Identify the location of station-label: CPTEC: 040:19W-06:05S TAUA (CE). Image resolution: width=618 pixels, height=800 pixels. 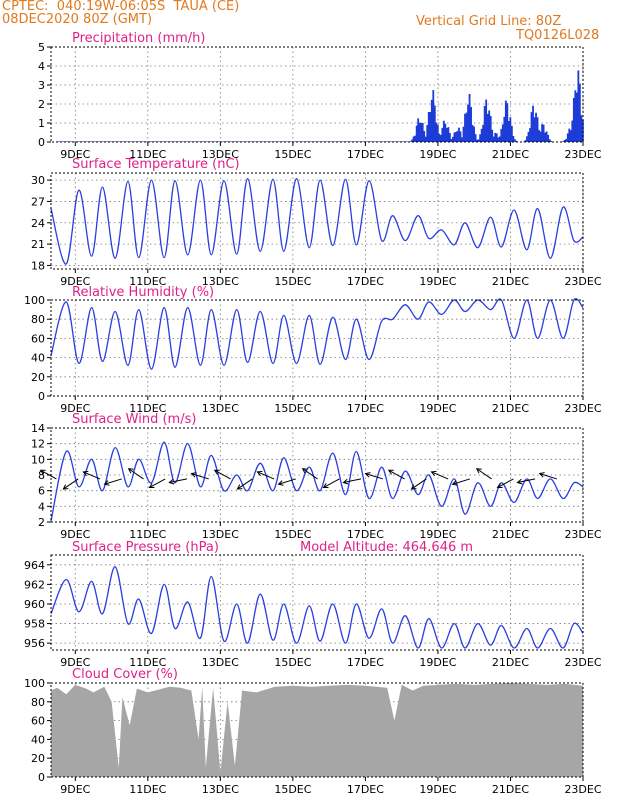
(121, 7).